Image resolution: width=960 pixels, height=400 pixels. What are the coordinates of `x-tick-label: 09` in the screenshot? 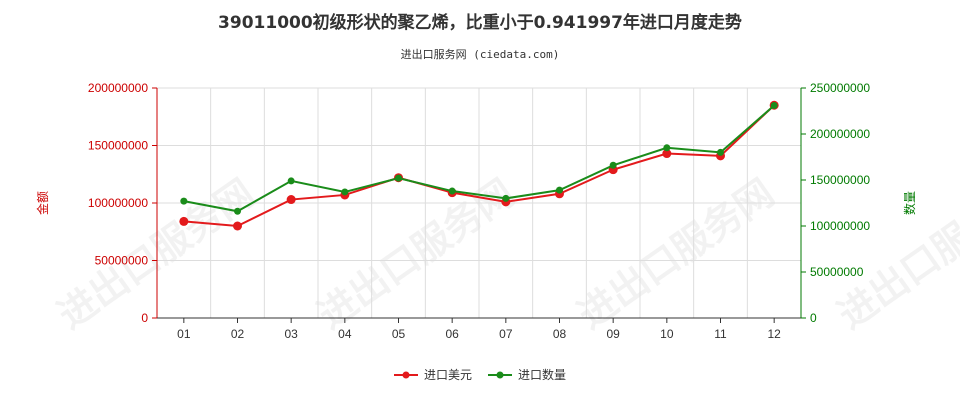 It's located at (613, 334).